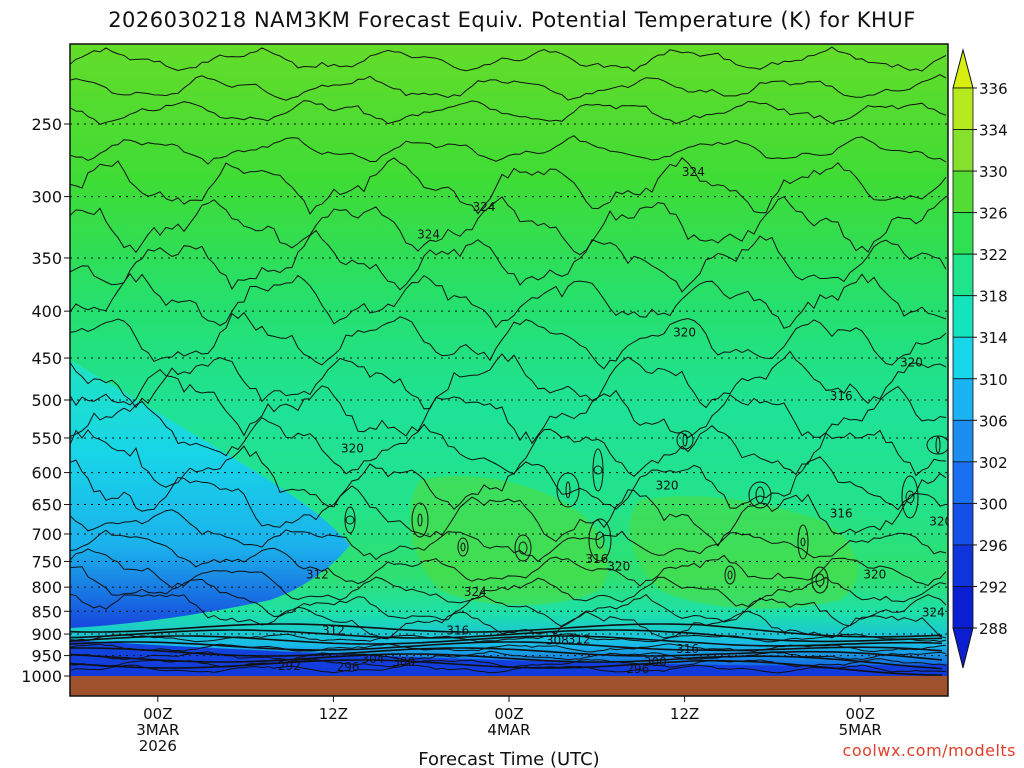  Describe the element at coordinates (860, 730) in the screenshot. I see `x-tick-label: 5MAR` at that location.